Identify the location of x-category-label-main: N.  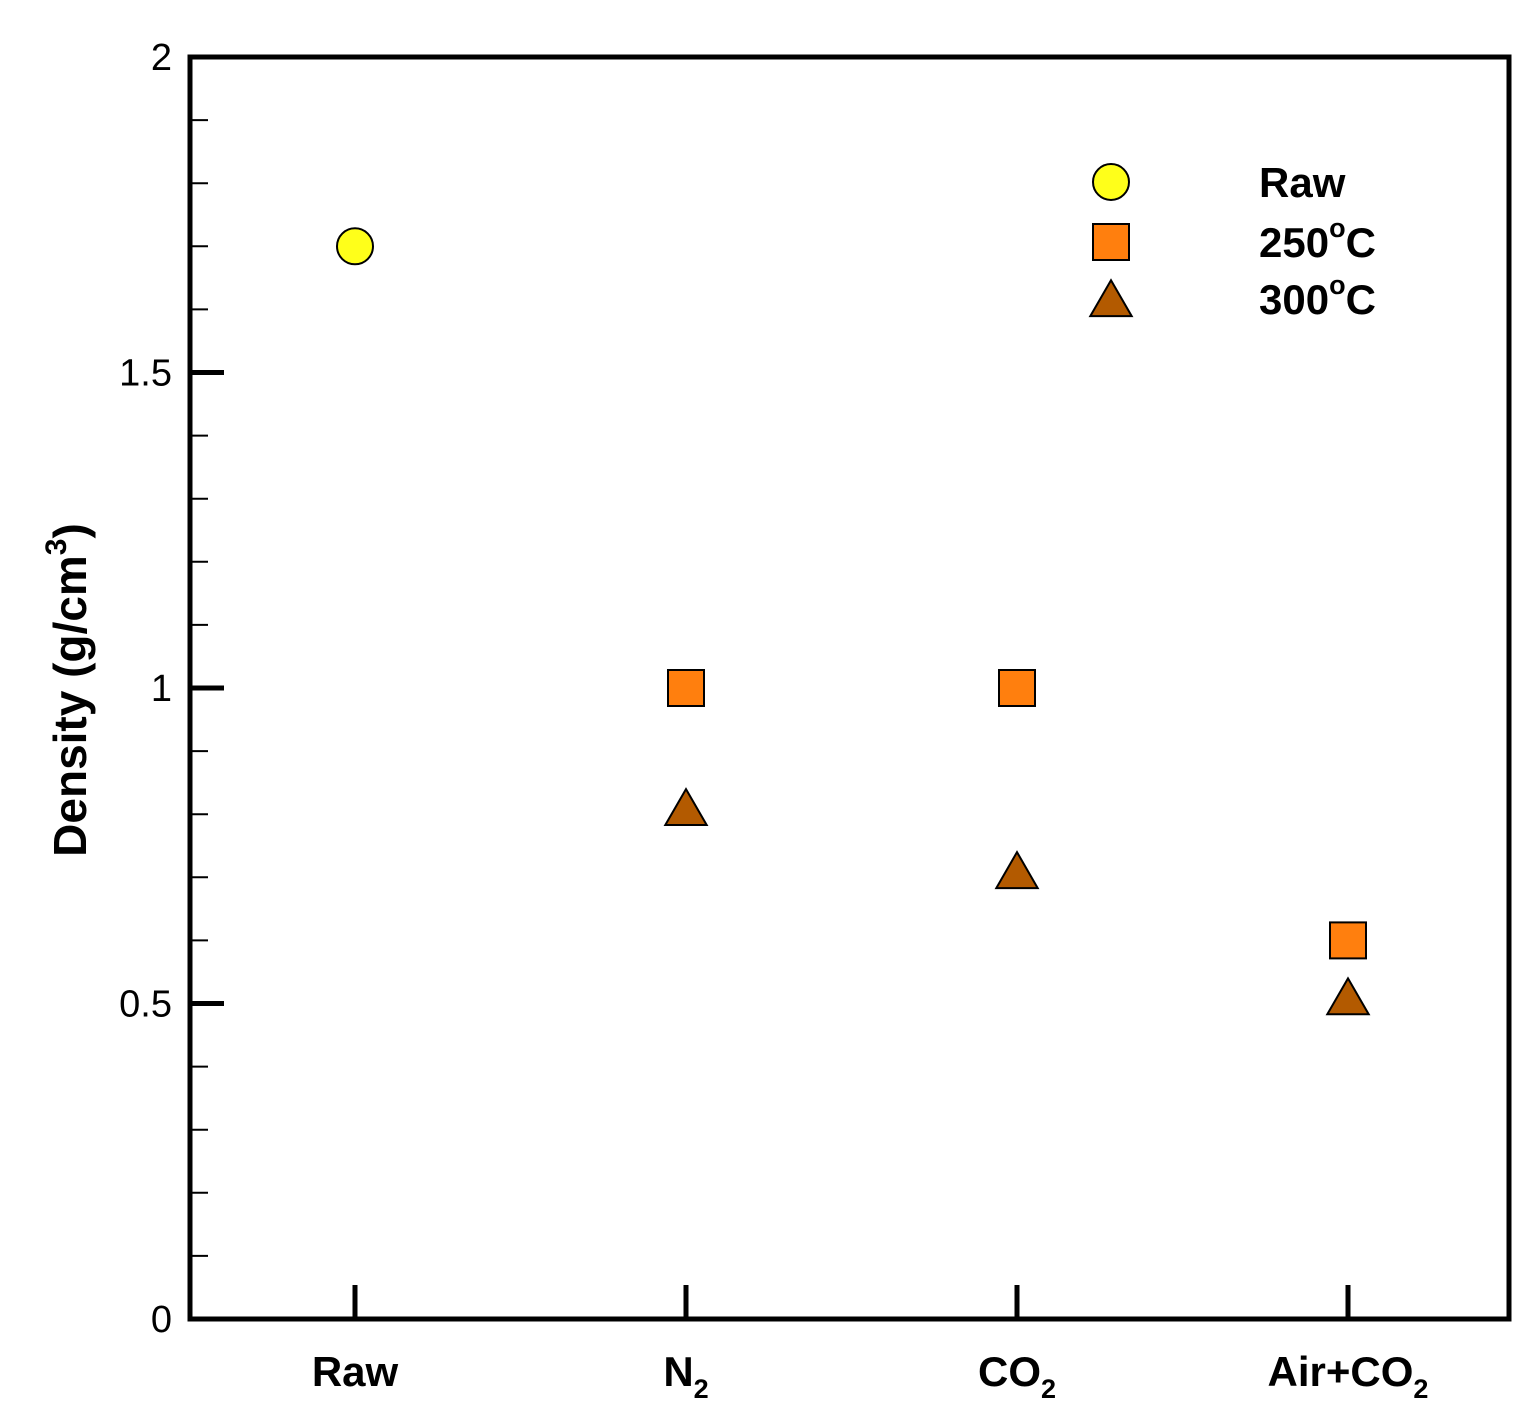
(678, 1371).